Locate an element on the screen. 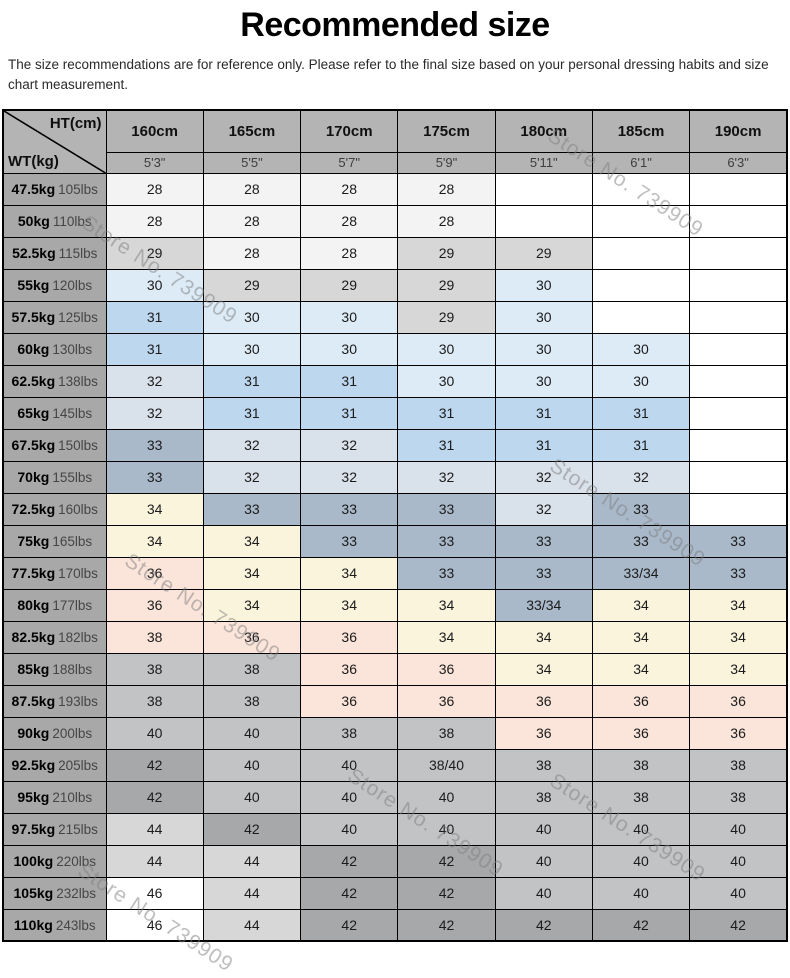  weight-lbs-label: 125lbs is located at coordinates (78, 317).